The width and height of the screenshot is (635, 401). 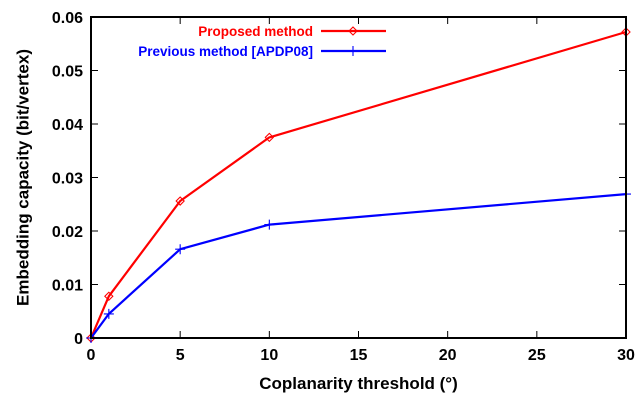 What do you see at coordinates (67, 72) in the screenshot?
I see `y-tick-label-0.05: 0.05` at bounding box center [67, 72].